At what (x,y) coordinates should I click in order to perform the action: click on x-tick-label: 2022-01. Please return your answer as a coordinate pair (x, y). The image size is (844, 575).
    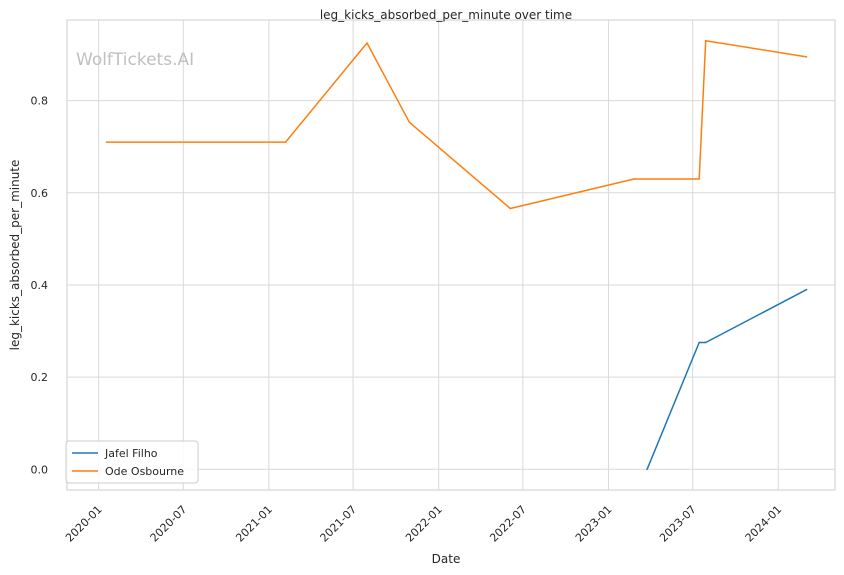
    Looking at the image, I should click on (424, 524).